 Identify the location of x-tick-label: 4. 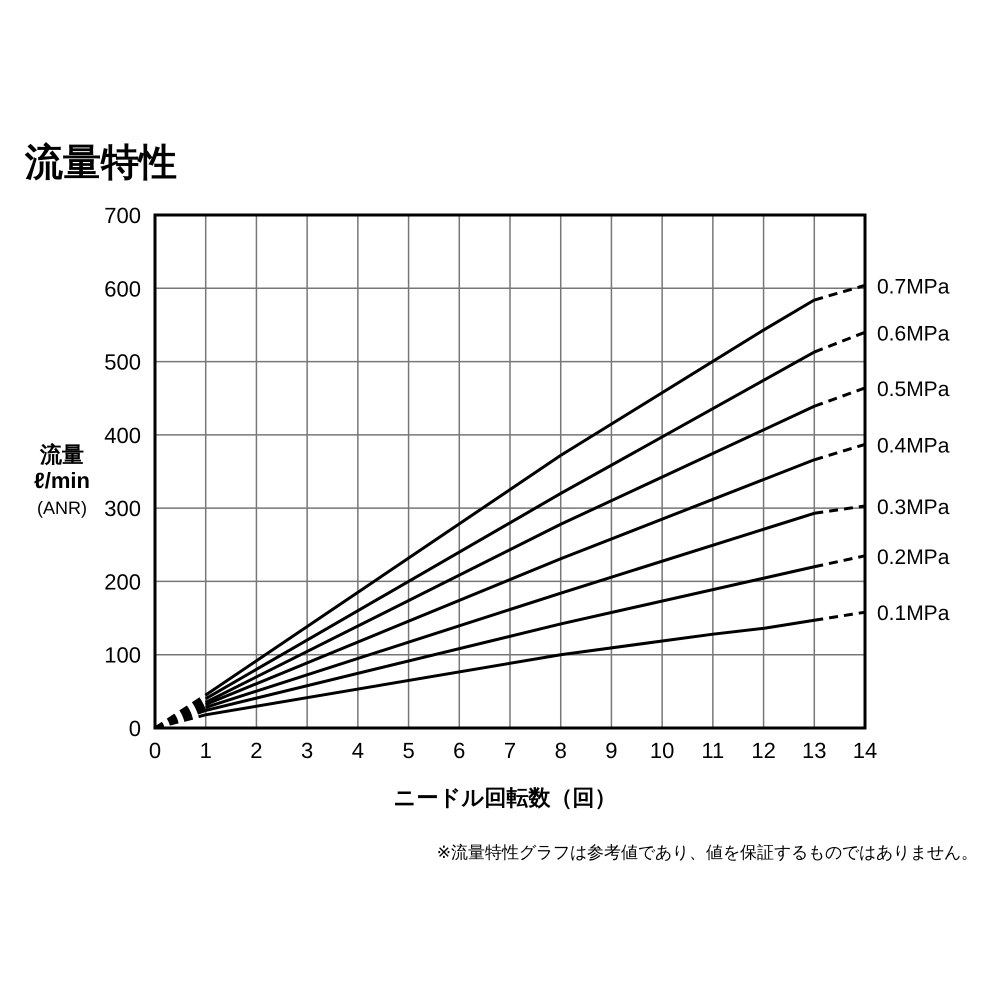
(358, 750).